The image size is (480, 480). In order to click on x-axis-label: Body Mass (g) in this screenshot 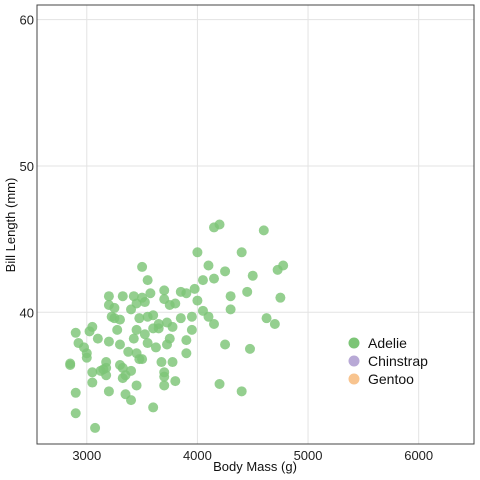, I will do `click(255, 466)`.